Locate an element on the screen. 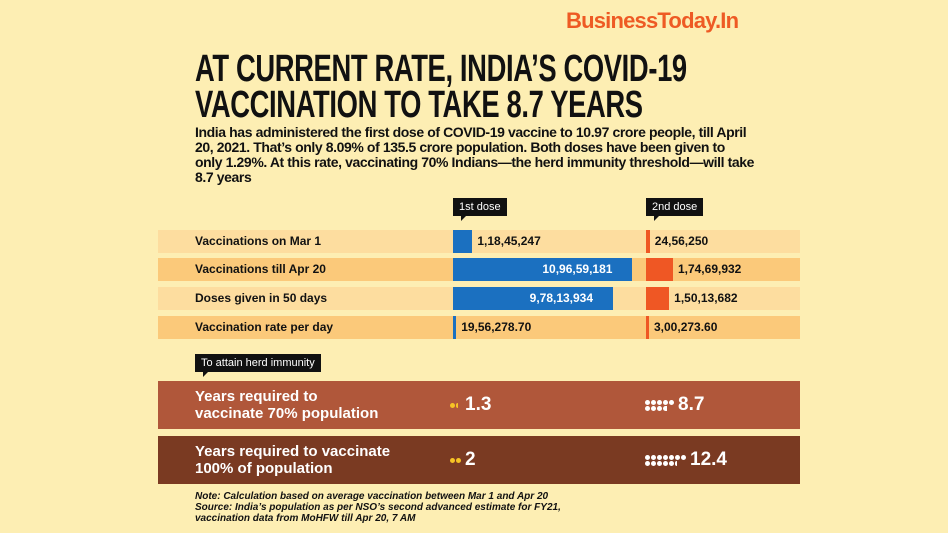 This screenshot has width=948, height=533. years-value: 12.4 is located at coordinates (708, 459).